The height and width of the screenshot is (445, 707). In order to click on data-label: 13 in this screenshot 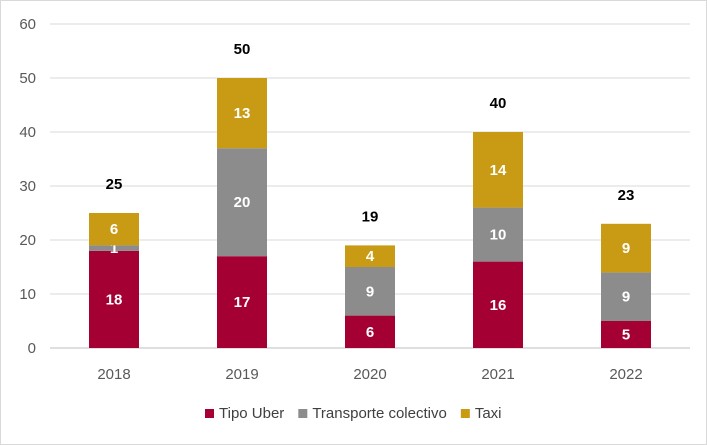, I will do `click(242, 113)`.